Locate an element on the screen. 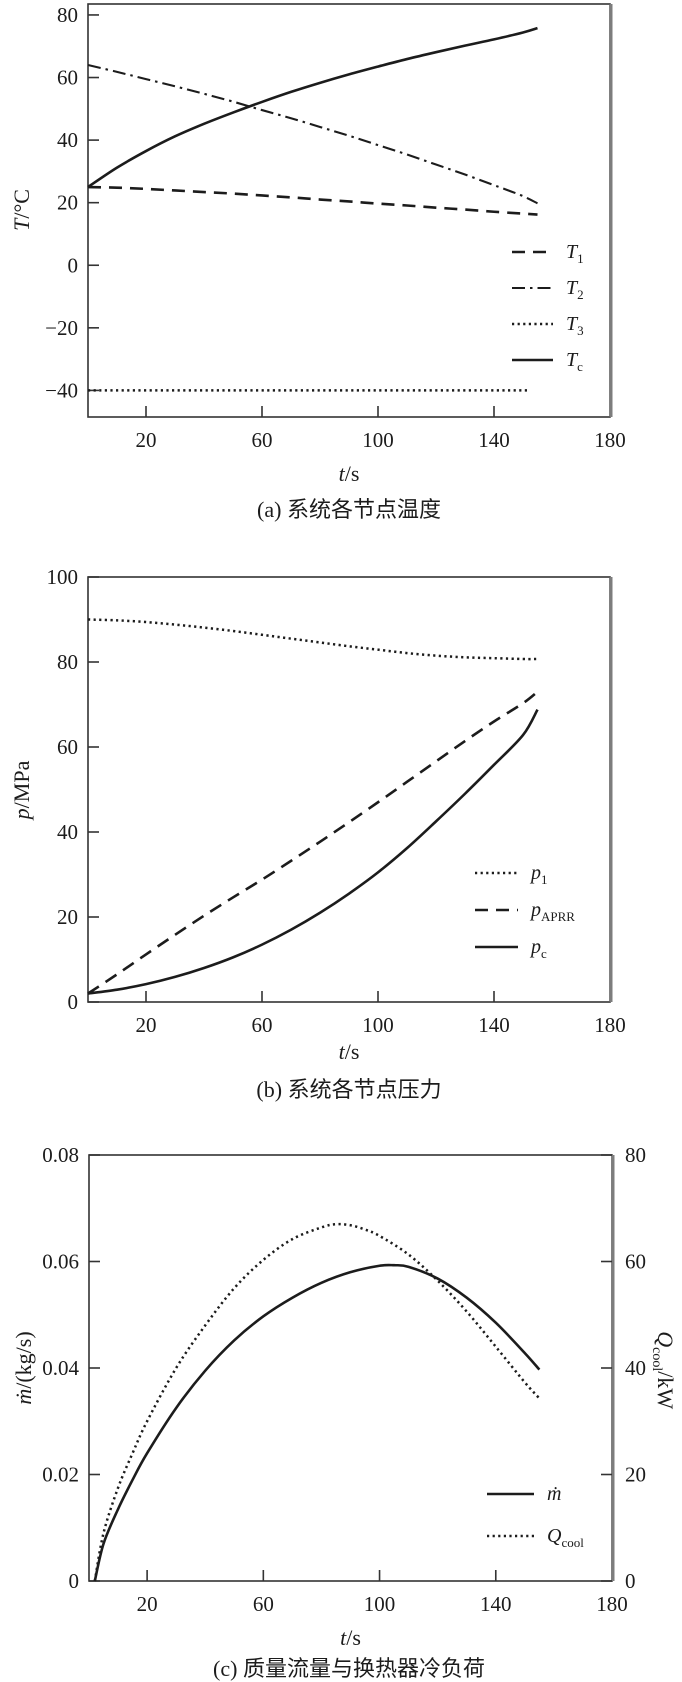 The height and width of the screenshot is (1682, 682). y2-tick-label-c: 40 is located at coordinates (635, 1368).